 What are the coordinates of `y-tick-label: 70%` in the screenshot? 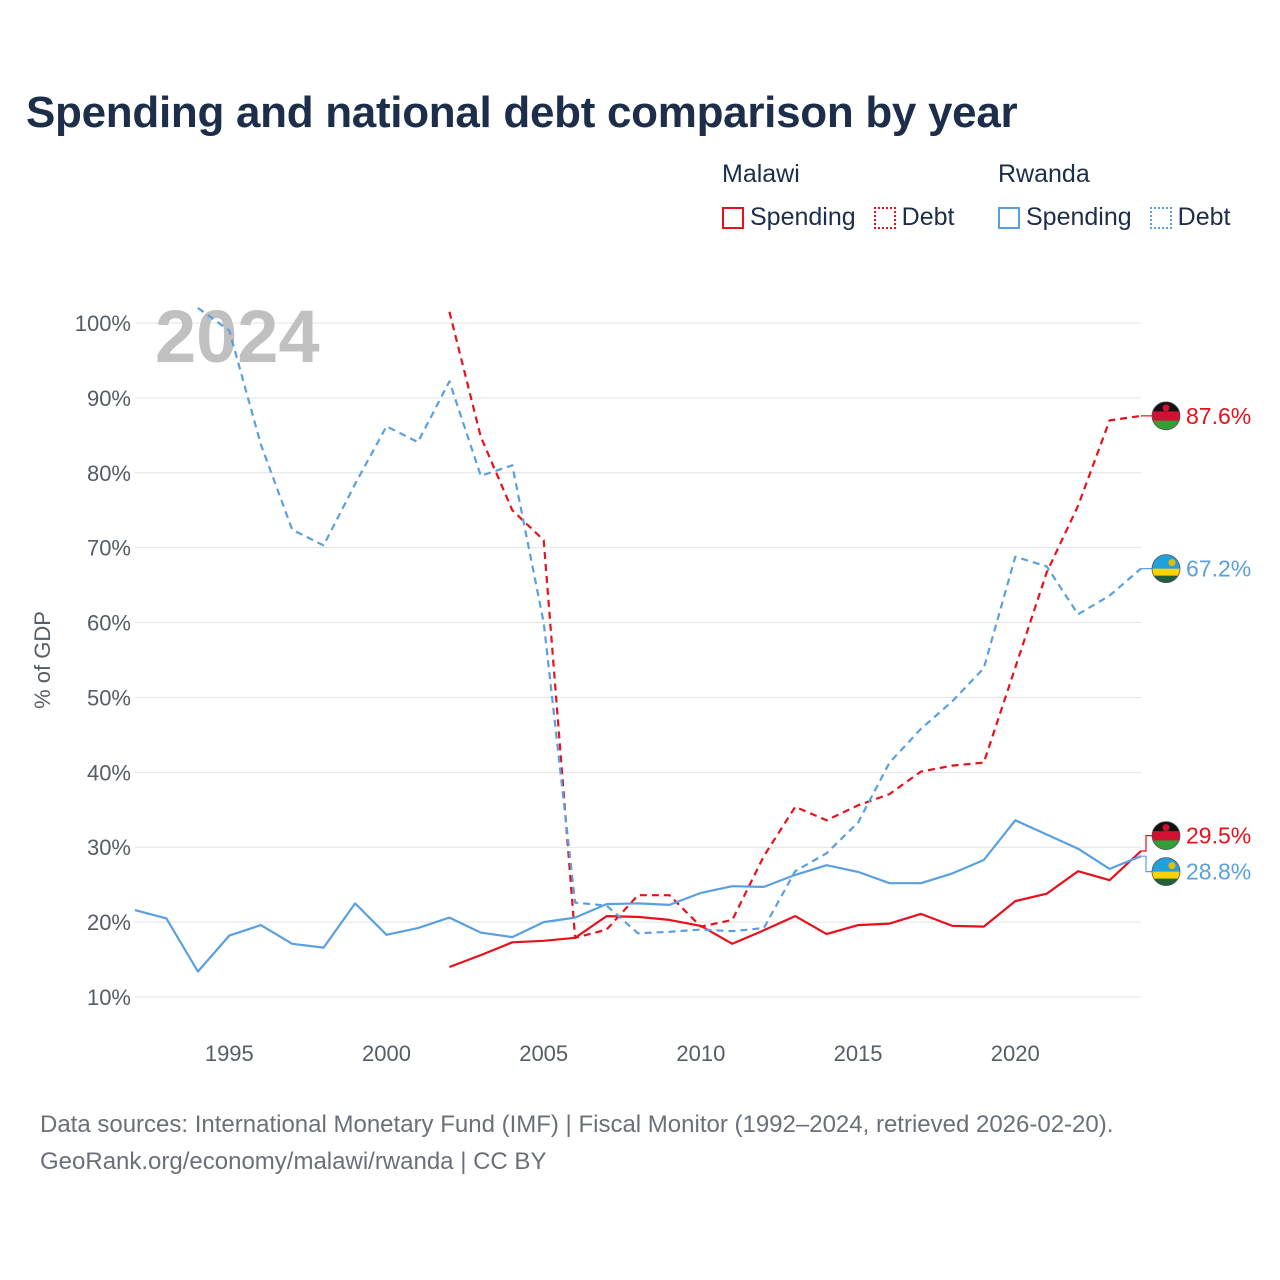 It's located at (109, 548).